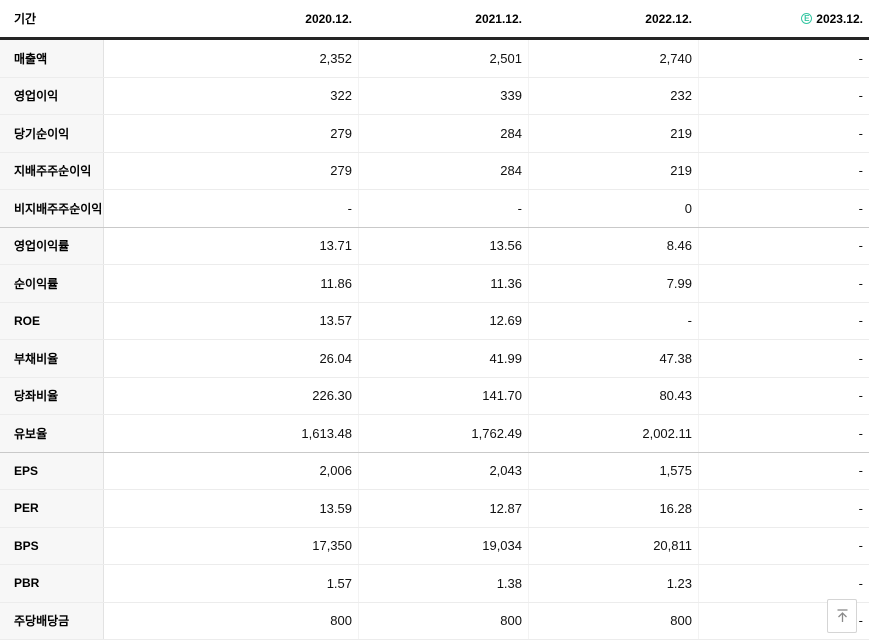  I want to click on cell-value: 141.70, so click(443, 395).